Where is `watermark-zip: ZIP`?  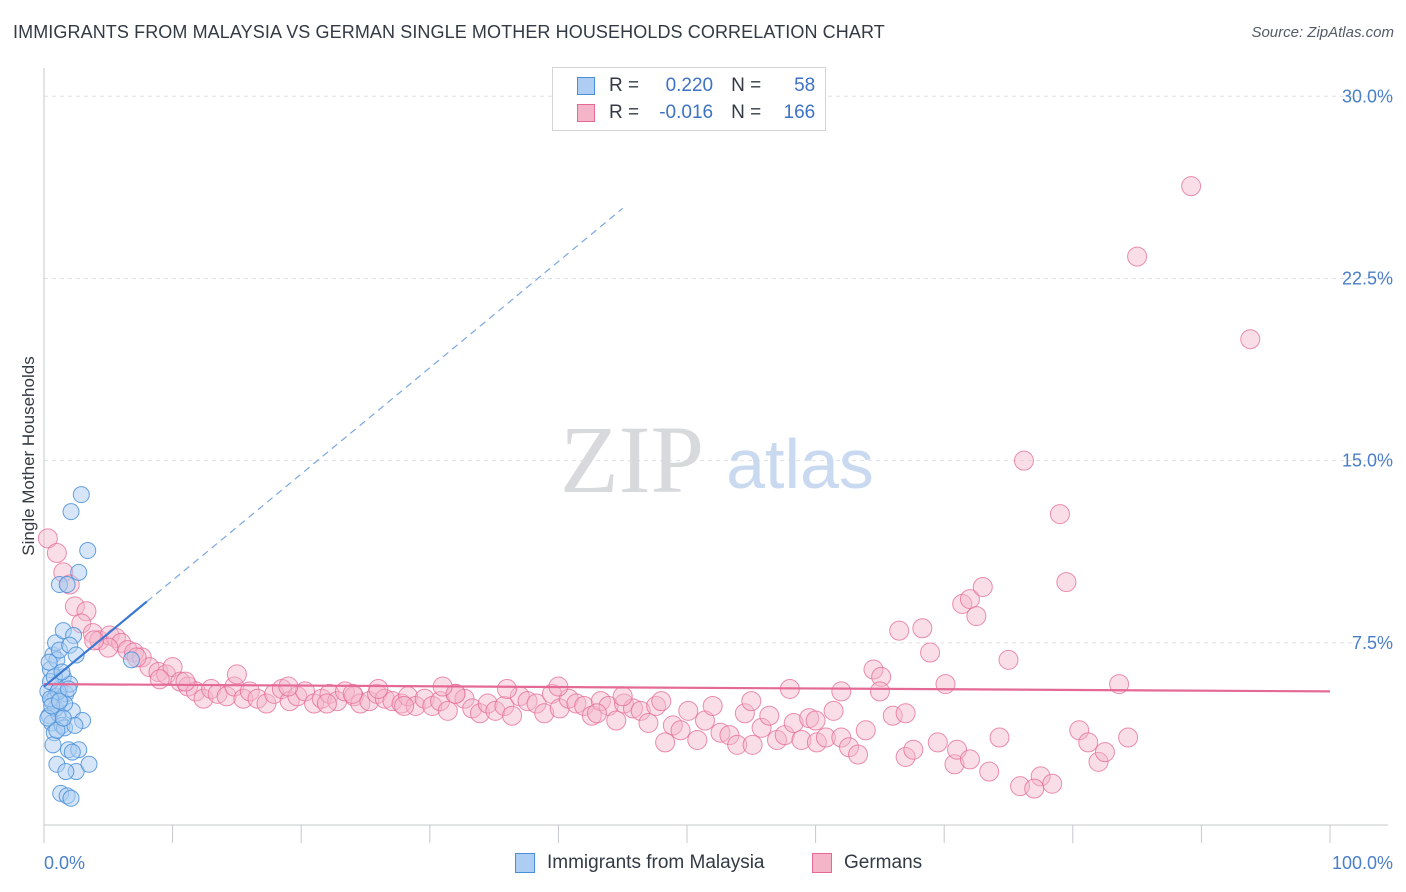 watermark-zip: ZIP is located at coordinates (632, 459).